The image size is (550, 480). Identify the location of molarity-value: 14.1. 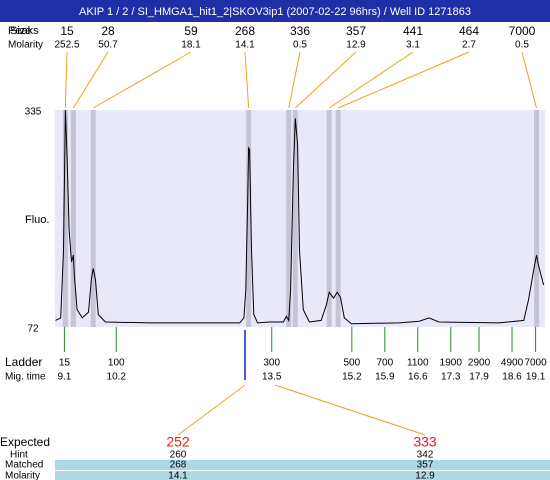
(178, 475).